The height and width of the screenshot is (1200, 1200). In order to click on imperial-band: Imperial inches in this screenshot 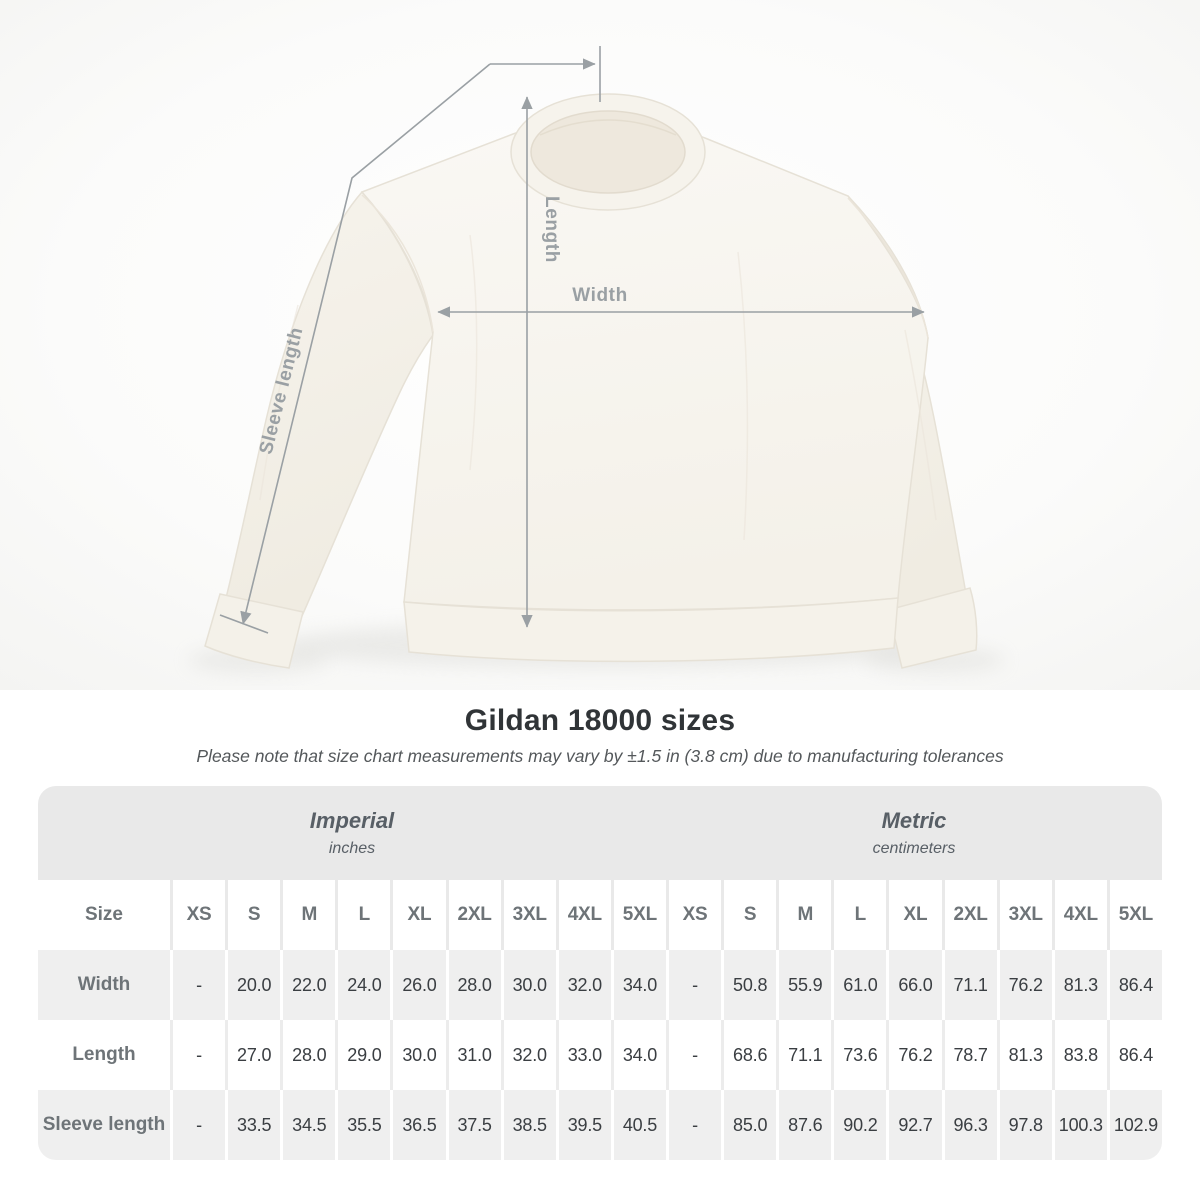, I will do `click(352, 833)`.